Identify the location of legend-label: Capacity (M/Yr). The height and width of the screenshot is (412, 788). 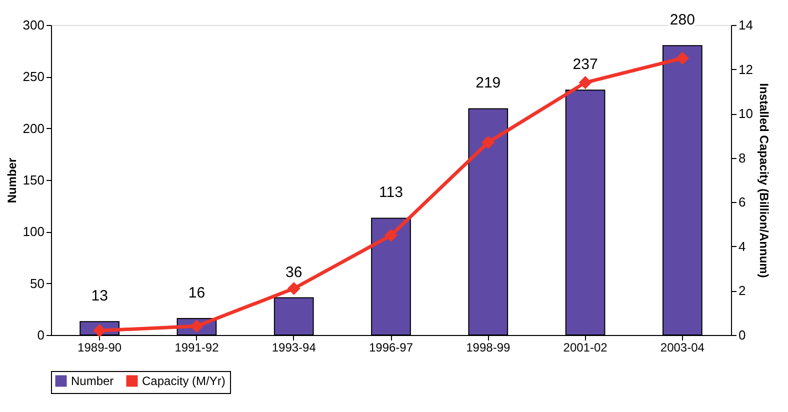
(184, 381).